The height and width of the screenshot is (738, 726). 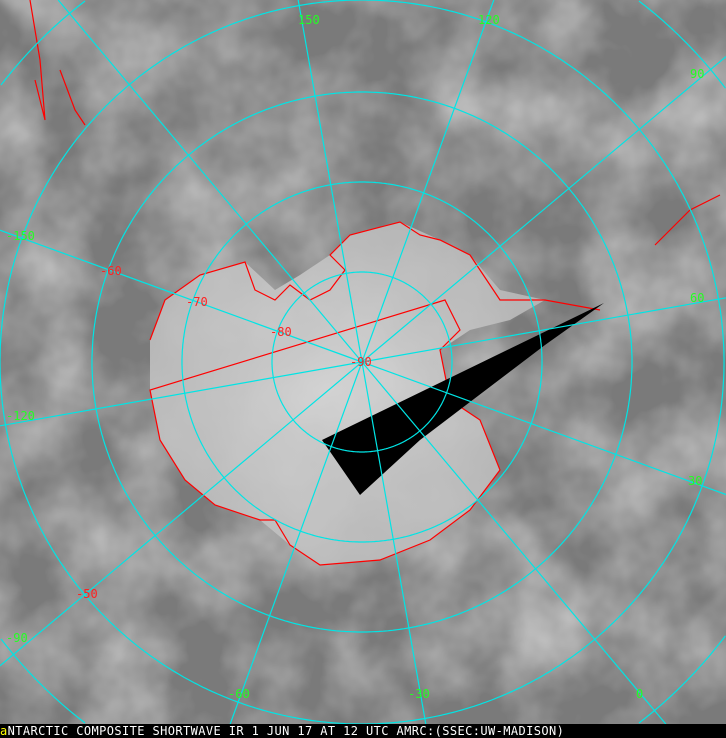 I want to click on longitude-label: -120, so click(x=20, y=416).